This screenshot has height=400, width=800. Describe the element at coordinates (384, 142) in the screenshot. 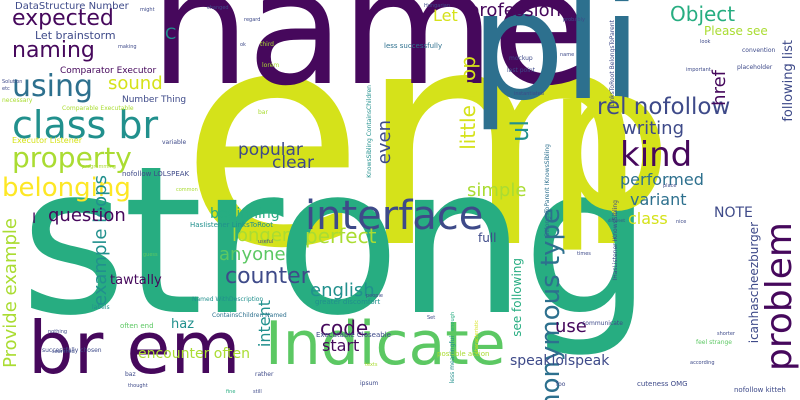

I see `word-even: even` at that location.